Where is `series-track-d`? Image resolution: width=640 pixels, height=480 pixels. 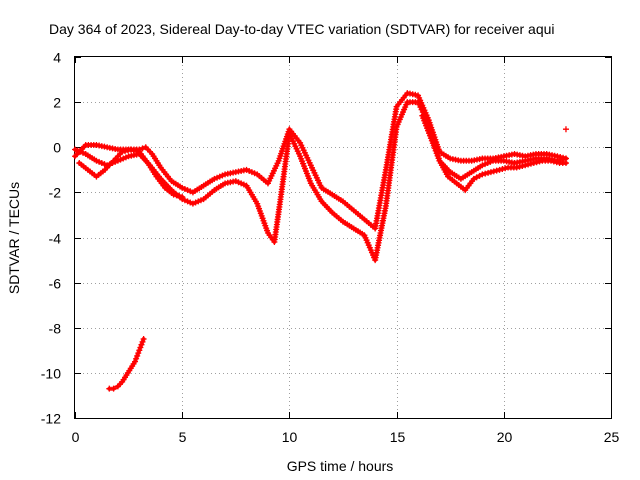 series-track-d is located at coordinates (494, 153).